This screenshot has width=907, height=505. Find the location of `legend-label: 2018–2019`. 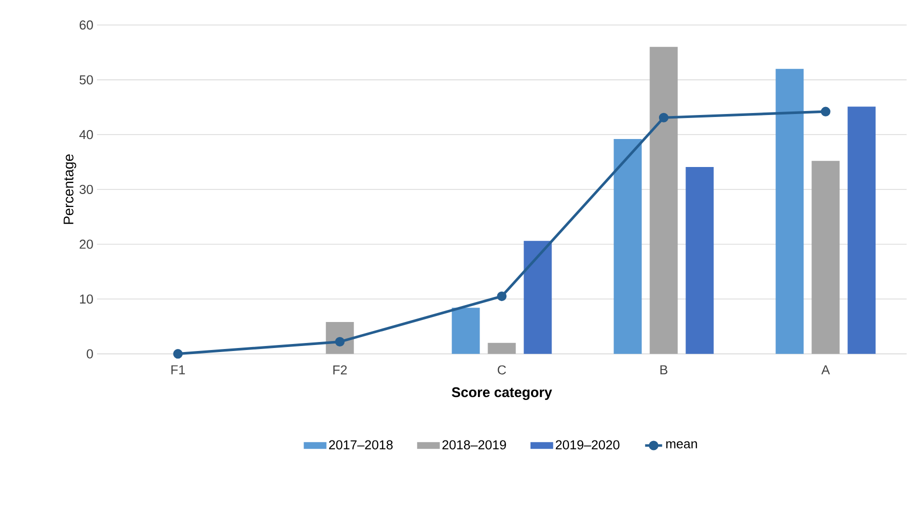

legend-label: 2018–2019 is located at coordinates (474, 445).